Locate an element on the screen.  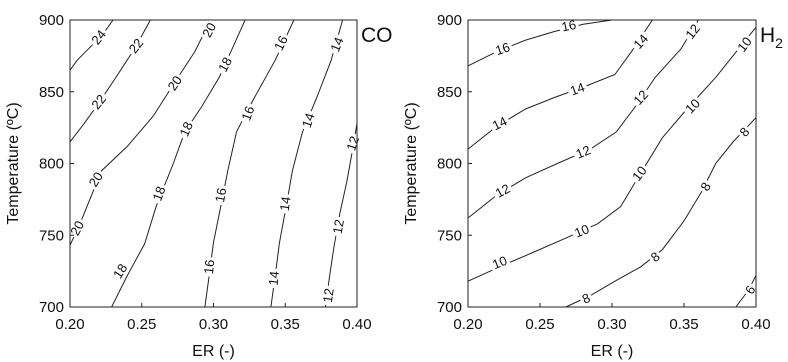
h2-title-subscript: 2 is located at coordinates (779, 43).